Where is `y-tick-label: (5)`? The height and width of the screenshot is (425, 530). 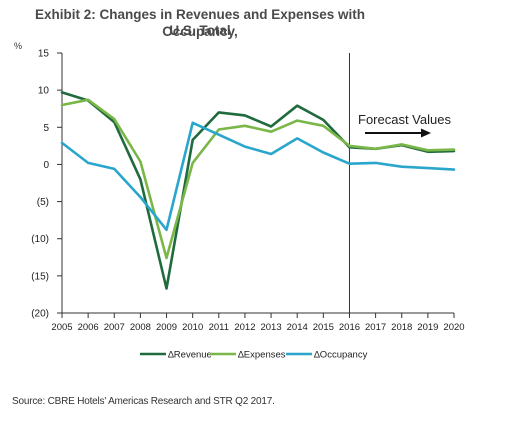 y-tick-label: (5) is located at coordinates (43, 202).